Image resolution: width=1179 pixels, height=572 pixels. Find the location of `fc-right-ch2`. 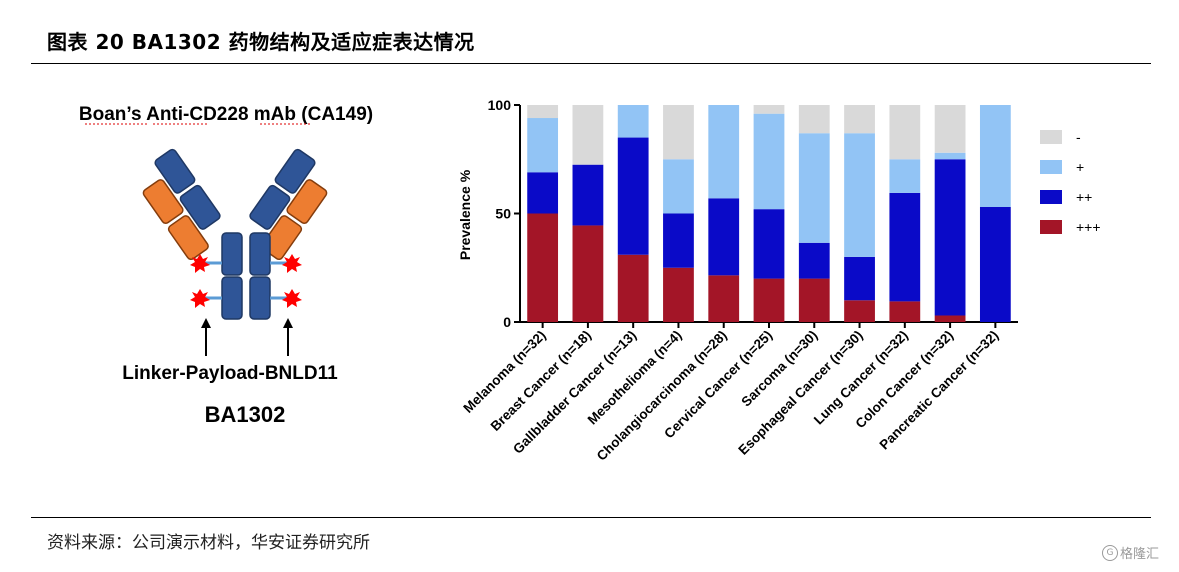

fc-right-ch2 is located at coordinates (260, 254).